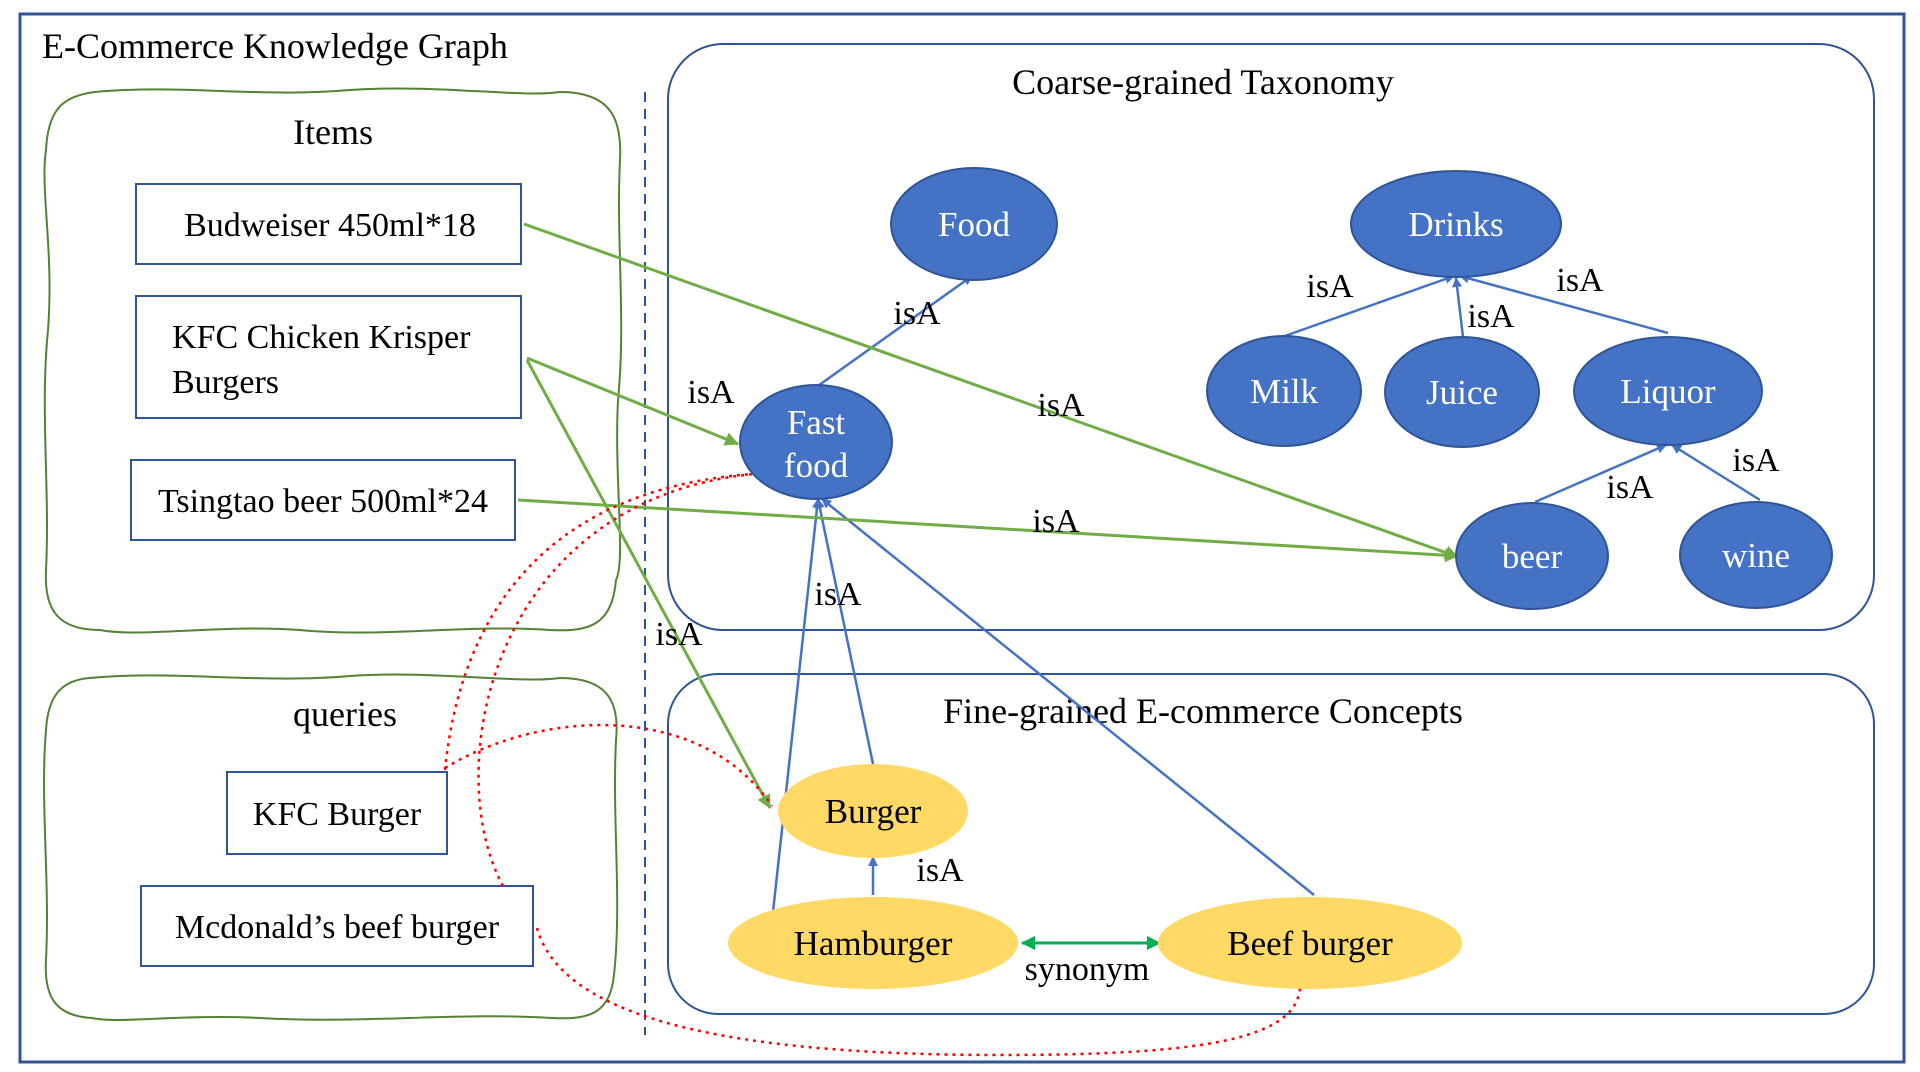 The image size is (1920, 1072). What do you see at coordinates (1203, 711) in the screenshot?
I see `concepts-panel-title: Fine-grained E-commerce Concepts` at bounding box center [1203, 711].